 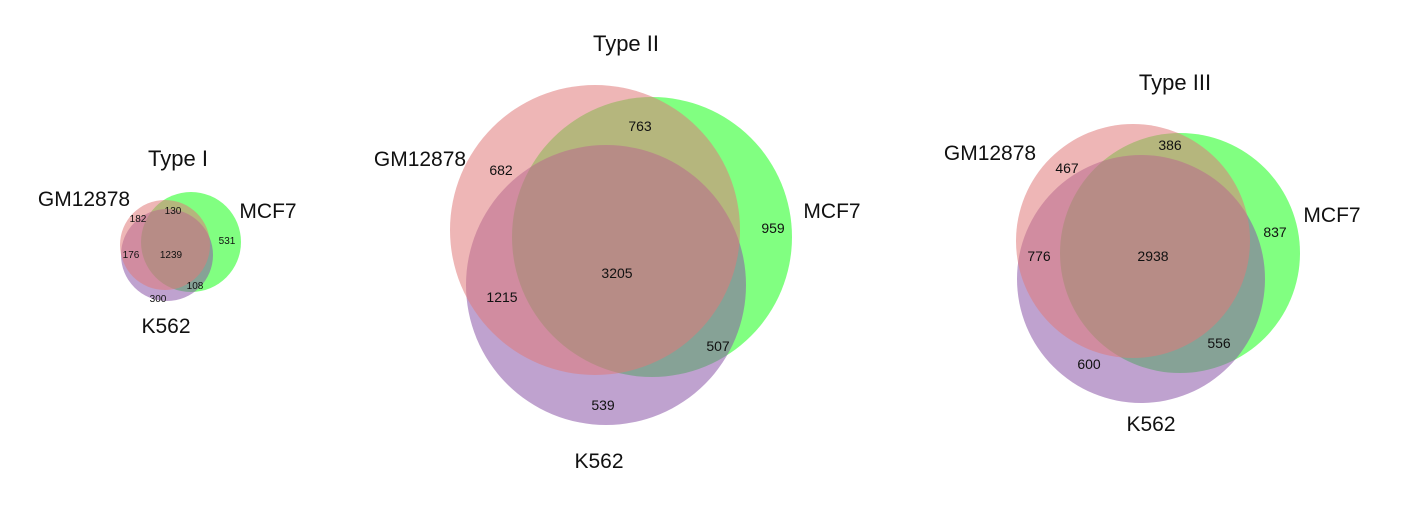 What do you see at coordinates (227, 241) in the screenshot?
I see `region-mcf7-only: 531` at bounding box center [227, 241].